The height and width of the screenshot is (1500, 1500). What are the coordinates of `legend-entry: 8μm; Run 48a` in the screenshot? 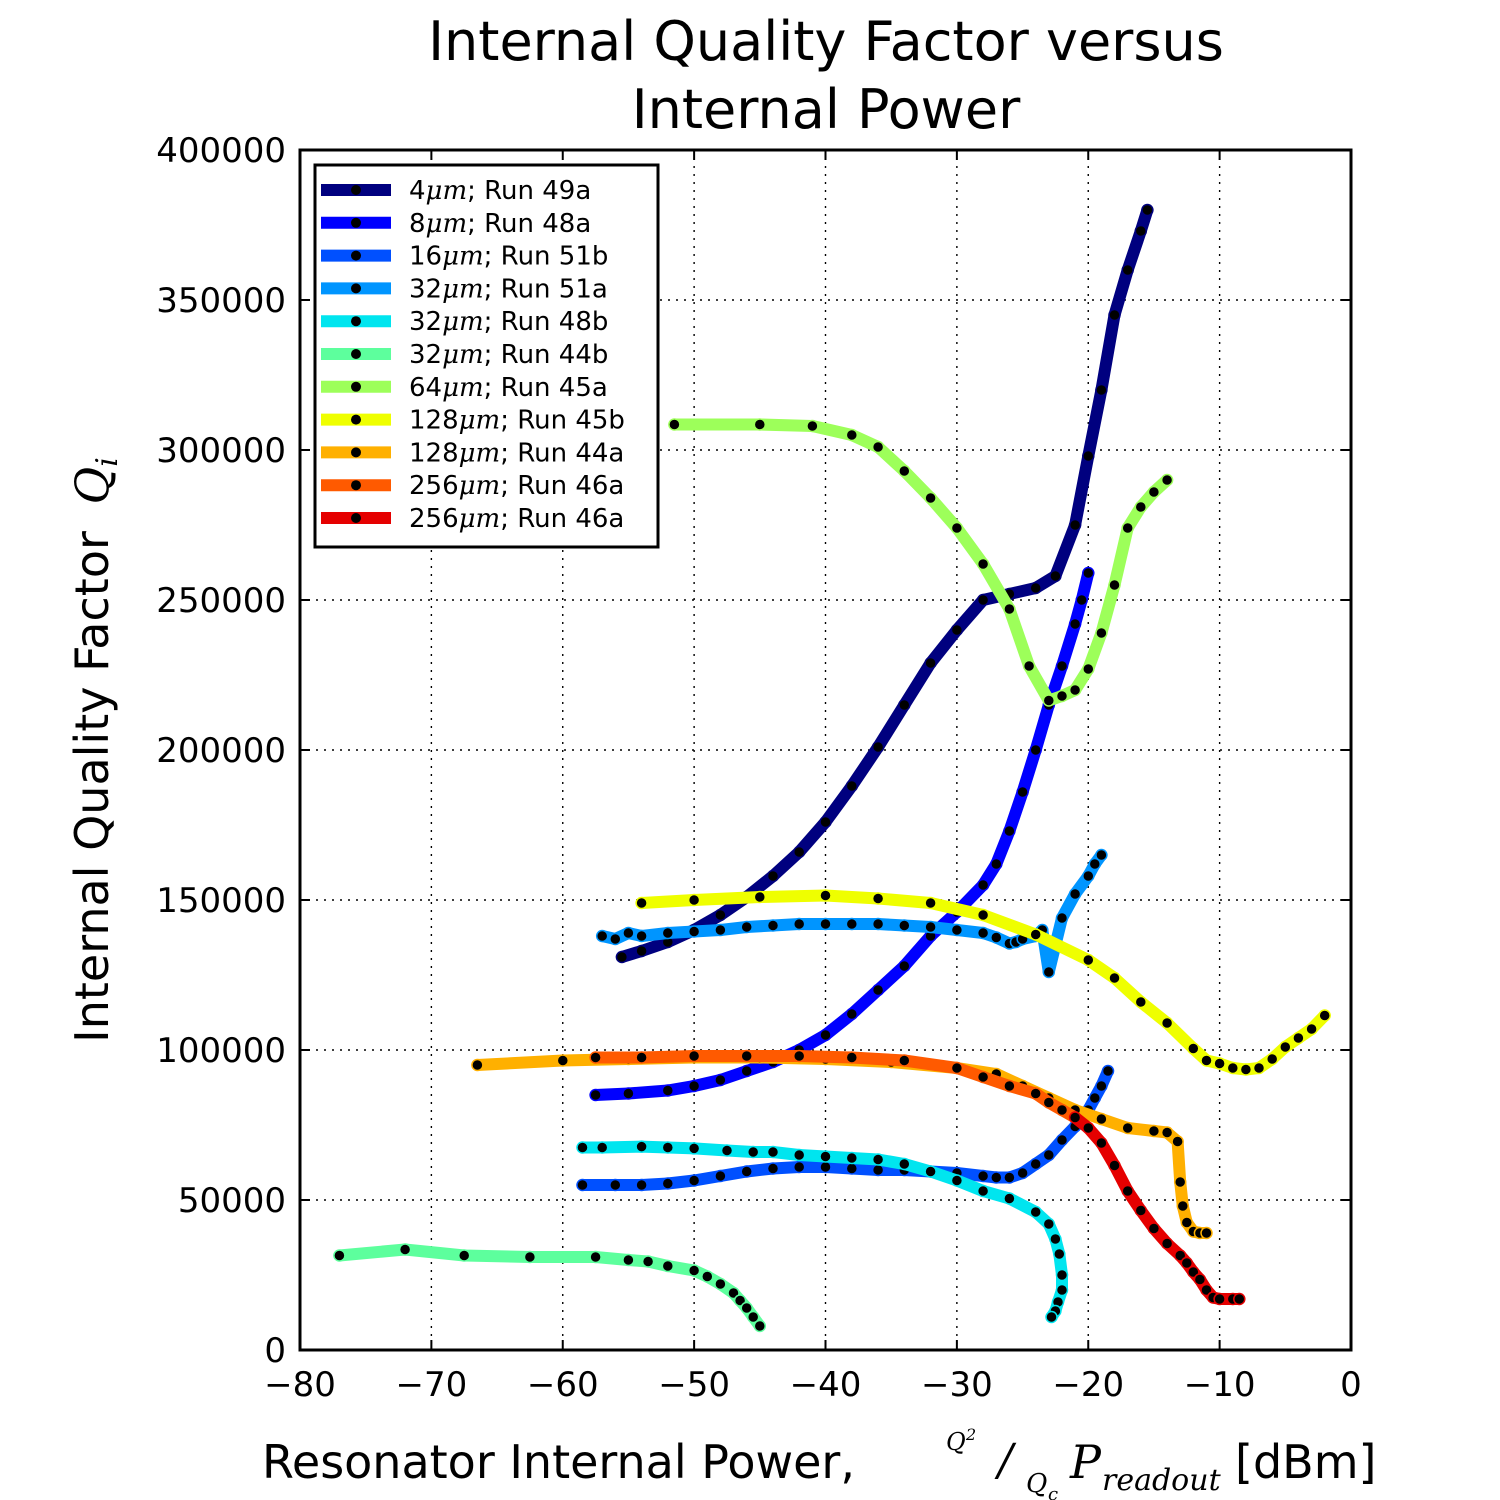 It's located at (456, 224).